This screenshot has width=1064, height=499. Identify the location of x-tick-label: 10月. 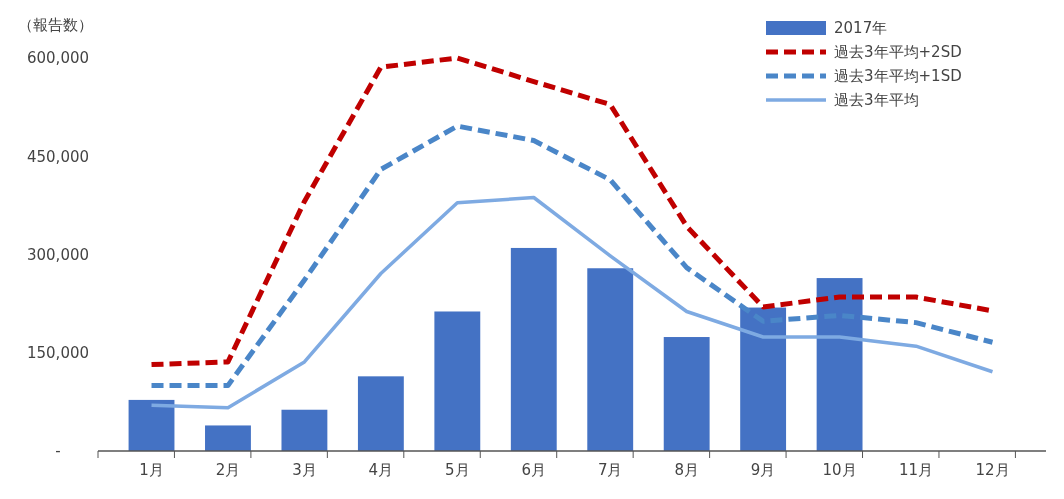
(839, 470).